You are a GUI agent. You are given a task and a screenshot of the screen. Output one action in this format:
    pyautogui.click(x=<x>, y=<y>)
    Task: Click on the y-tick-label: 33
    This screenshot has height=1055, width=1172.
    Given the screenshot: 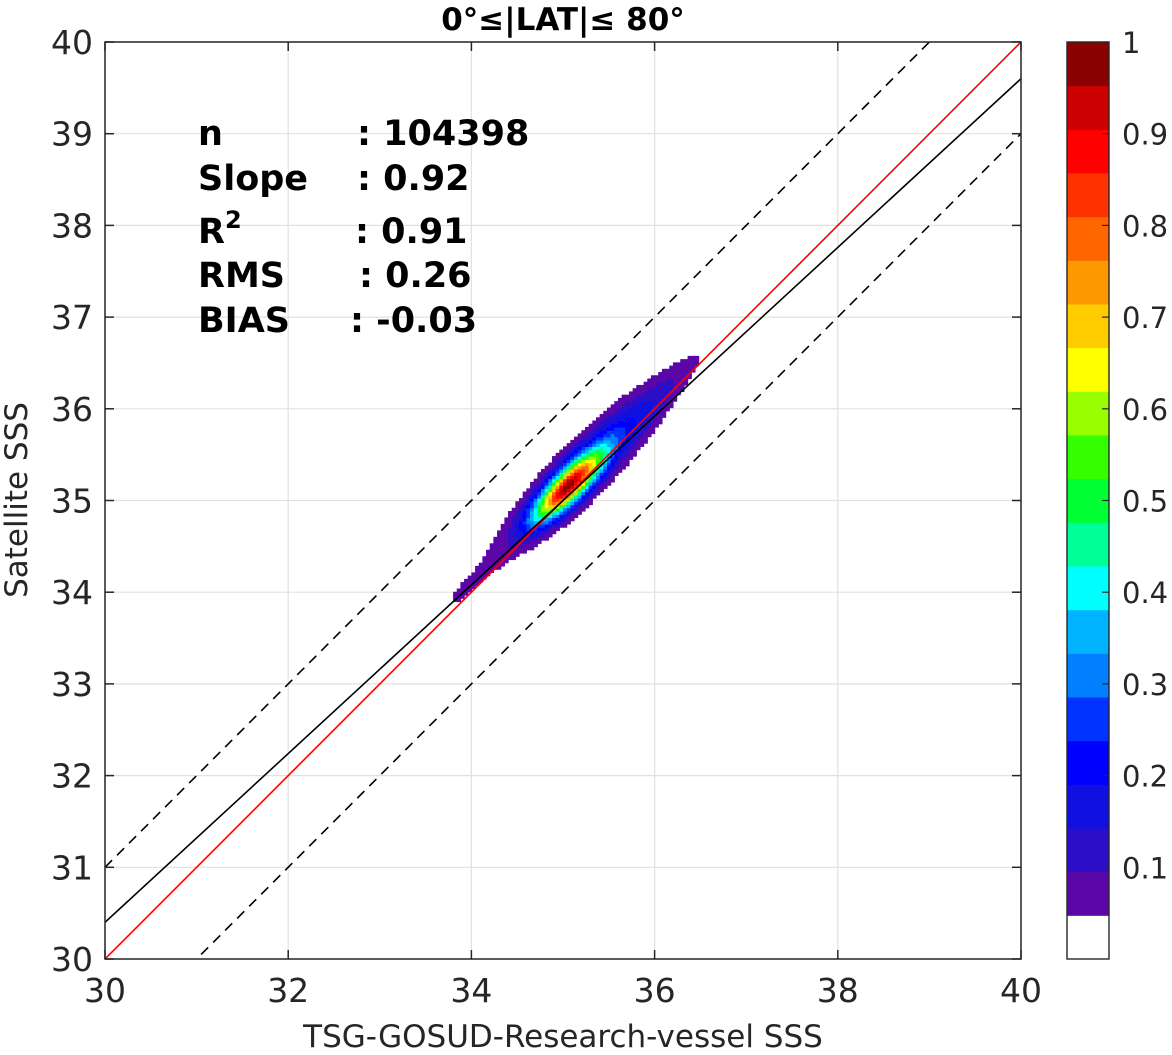 What is the action you would take?
    pyautogui.click(x=72, y=684)
    